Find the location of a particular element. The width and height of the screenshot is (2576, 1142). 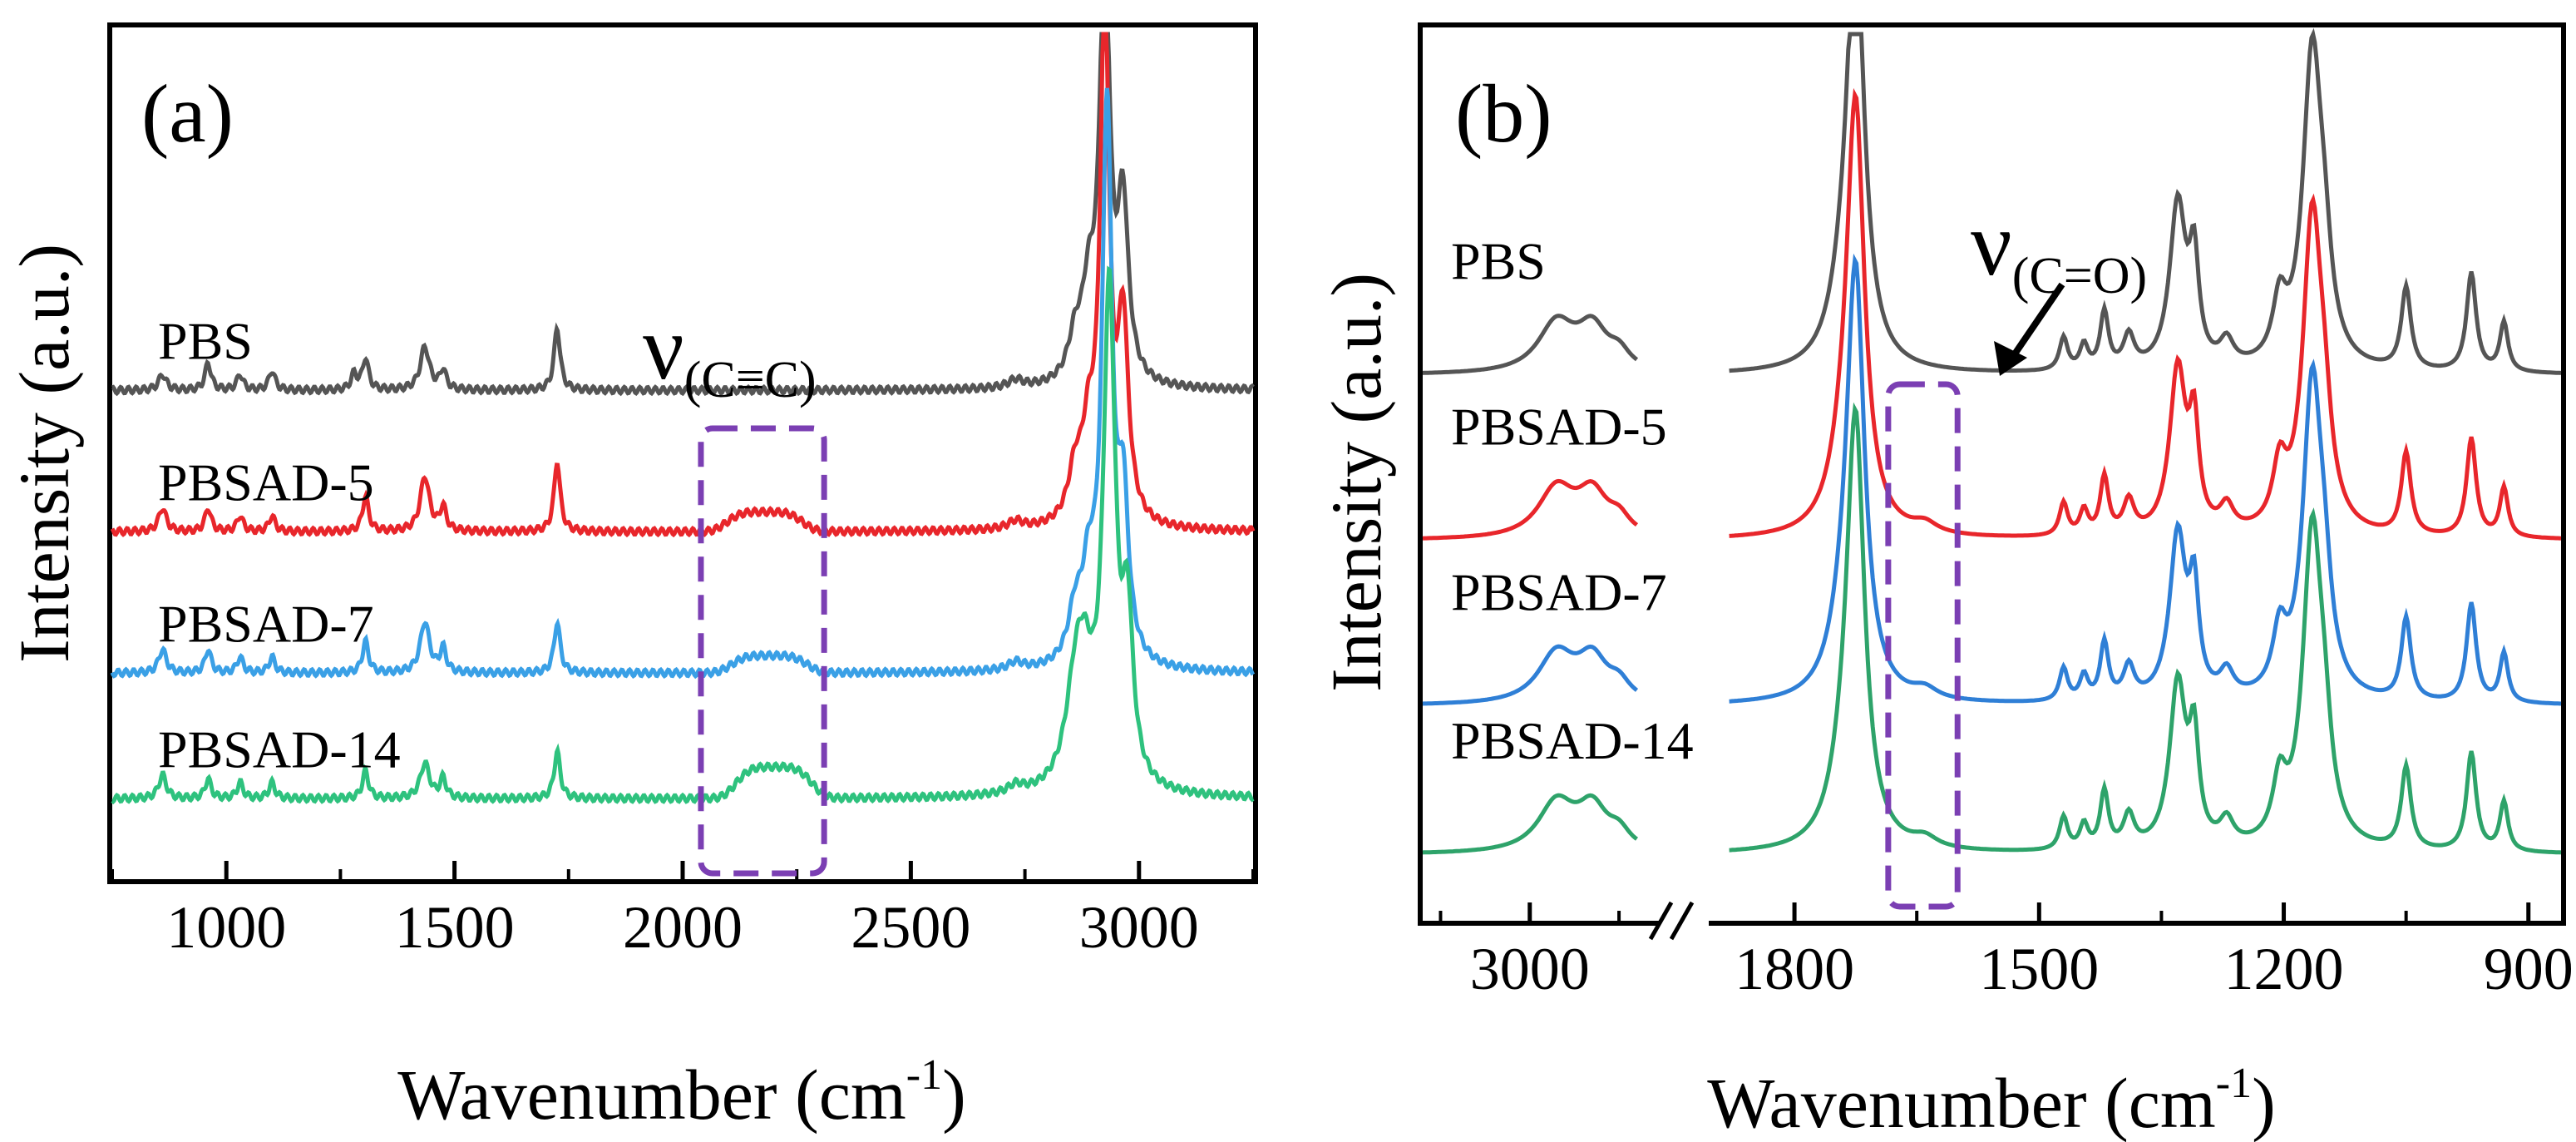

annotation-box-b is located at coordinates (1923, 645).